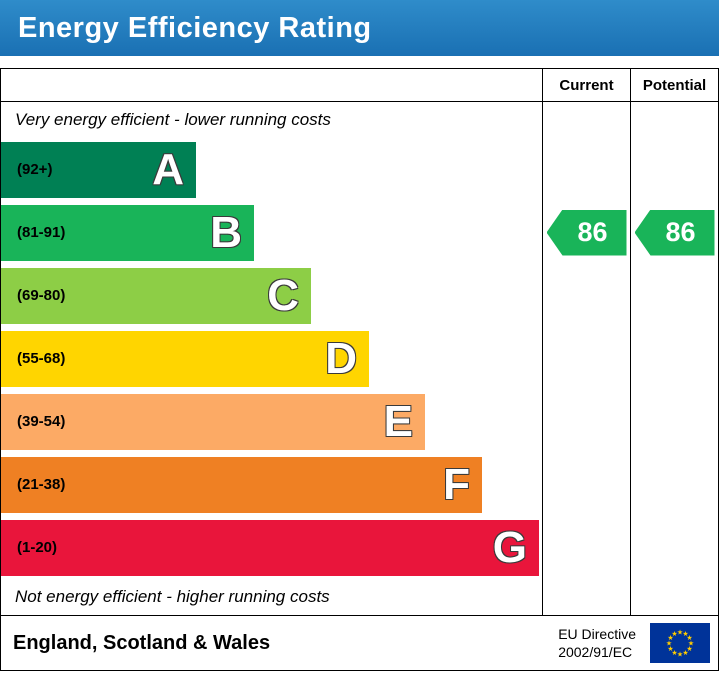 The image size is (719, 675). What do you see at coordinates (41, 358) in the screenshot?
I see `band-range: (55-68)` at bounding box center [41, 358].